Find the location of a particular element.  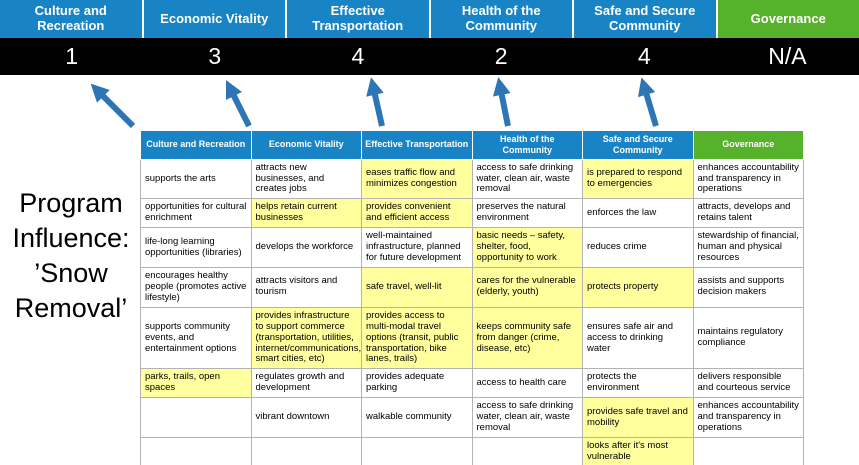

table-header-cell-0: Culture and Recreation is located at coordinates (196, 145).